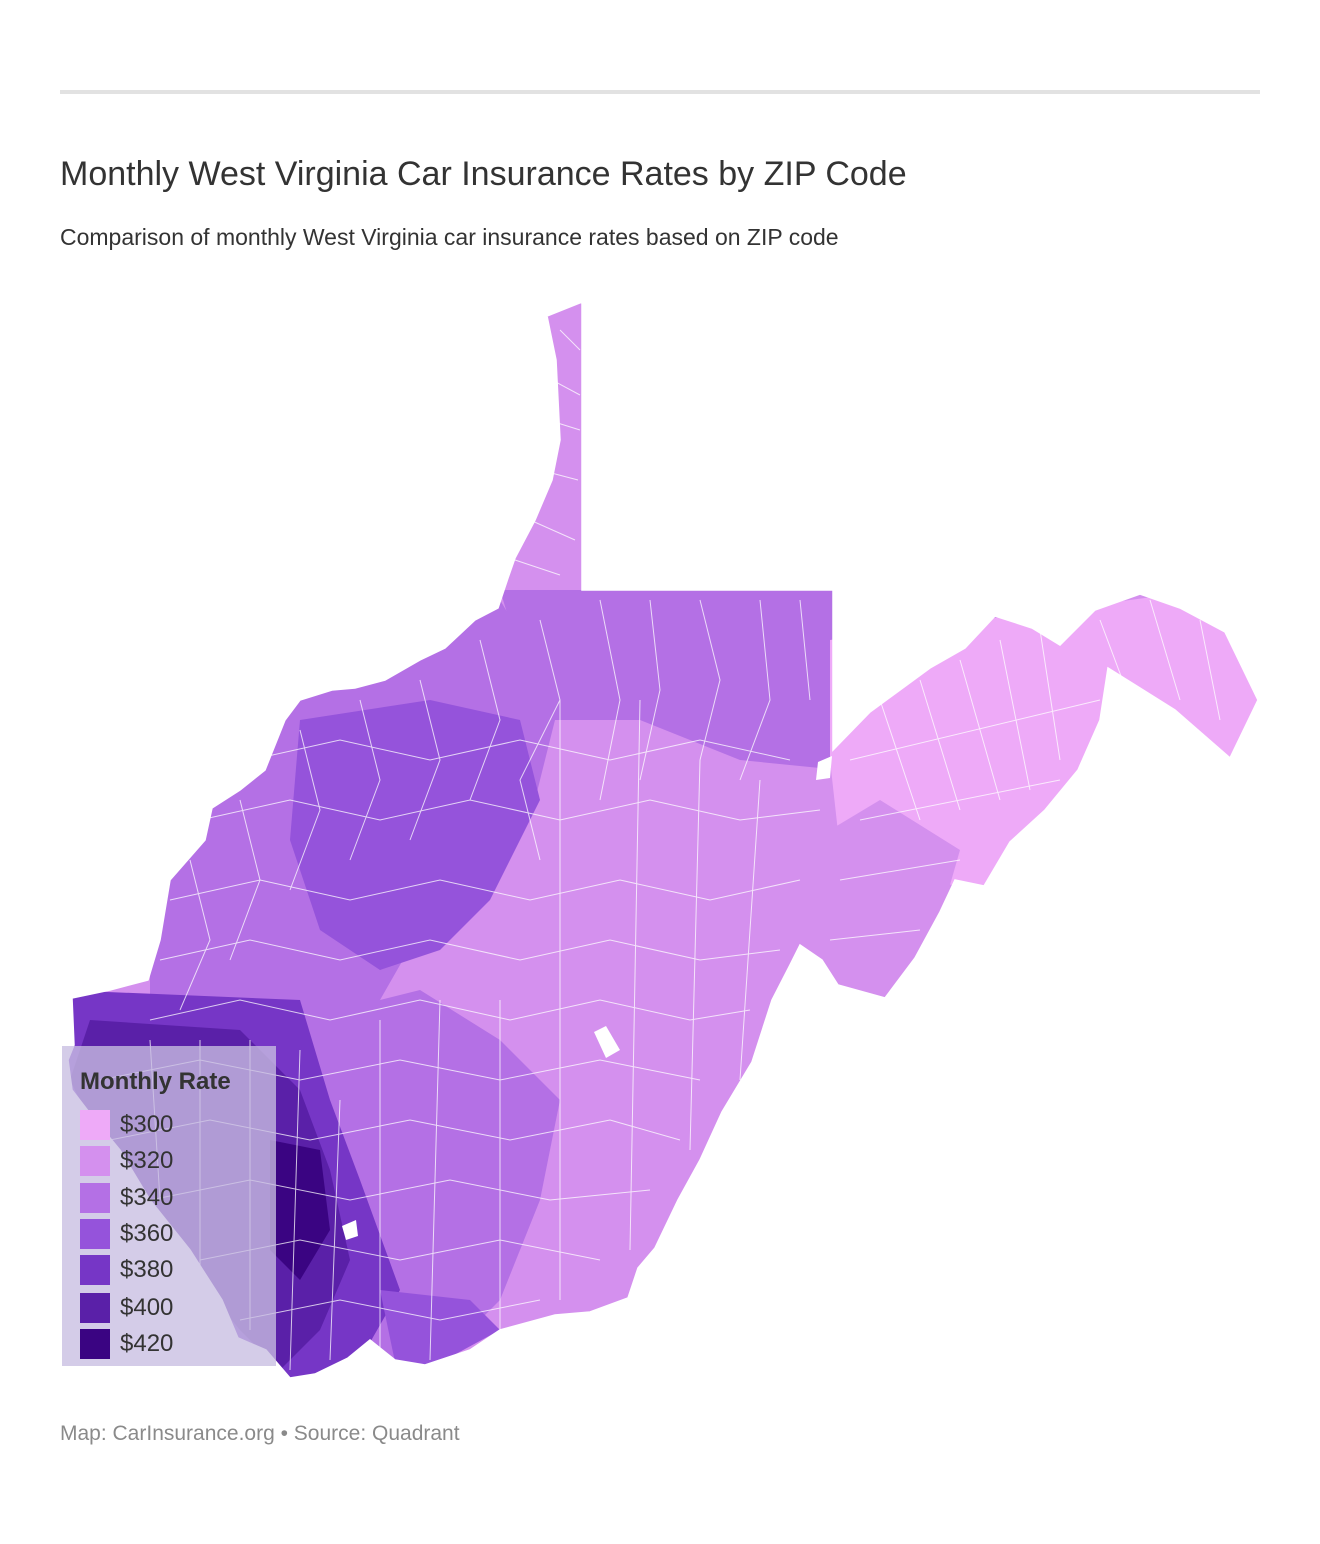 The height and width of the screenshot is (1544, 1320). Describe the element at coordinates (146, 1308) in the screenshot. I see `legend-label: $400` at that location.